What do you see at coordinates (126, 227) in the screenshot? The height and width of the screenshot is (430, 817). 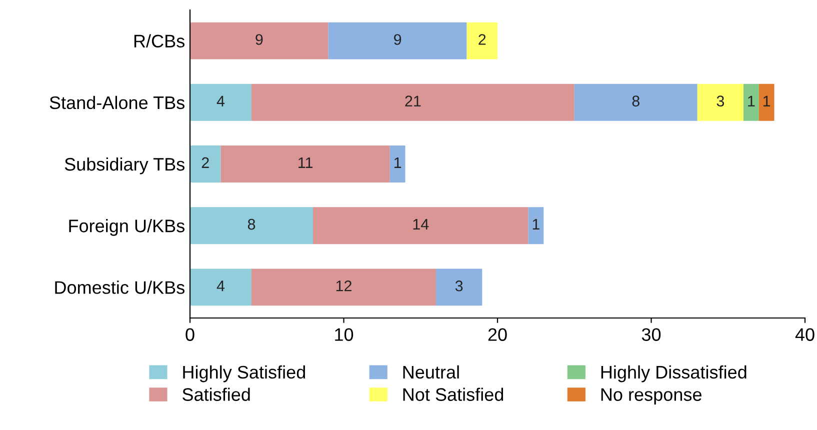 I see `y-tick-label: Foreign U/KBs` at bounding box center [126, 227].